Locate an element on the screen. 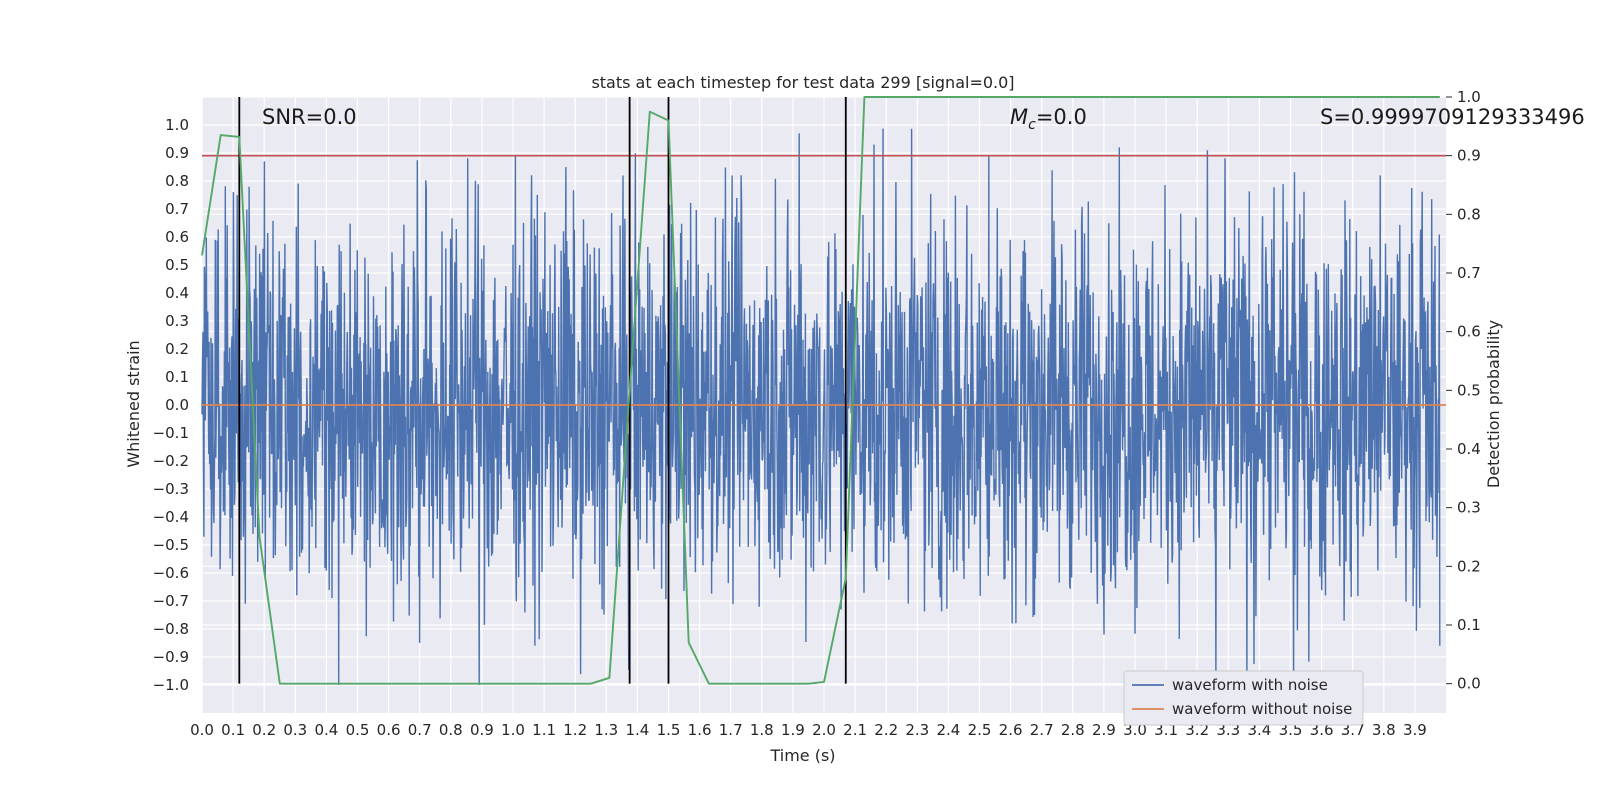  y-tick-label: 0.9 is located at coordinates (177, 153).